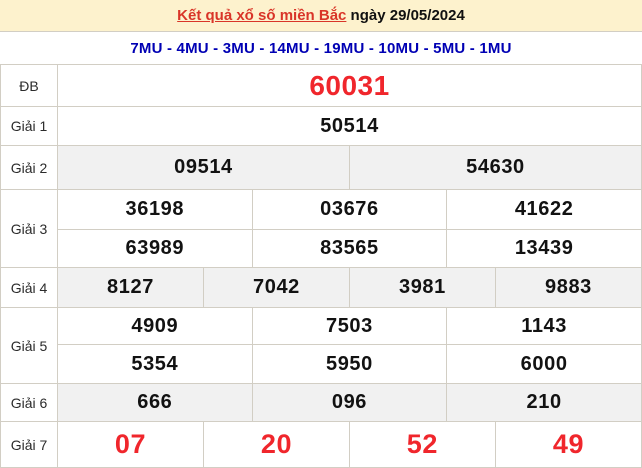 The width and height of the screenshot is (642, 468). What do you see at coordinates (155, 364) in the screenshot?
I see `prize-5-value: 5354` at bounding box center [155, 364].